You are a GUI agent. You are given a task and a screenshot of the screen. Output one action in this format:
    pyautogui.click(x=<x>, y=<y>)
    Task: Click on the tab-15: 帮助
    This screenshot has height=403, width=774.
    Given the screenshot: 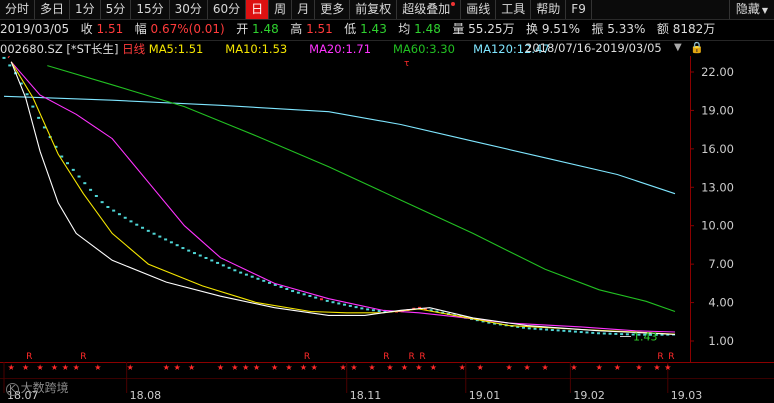 What is the action you would take?
    pyautogui.click(x=549, y=9)
    